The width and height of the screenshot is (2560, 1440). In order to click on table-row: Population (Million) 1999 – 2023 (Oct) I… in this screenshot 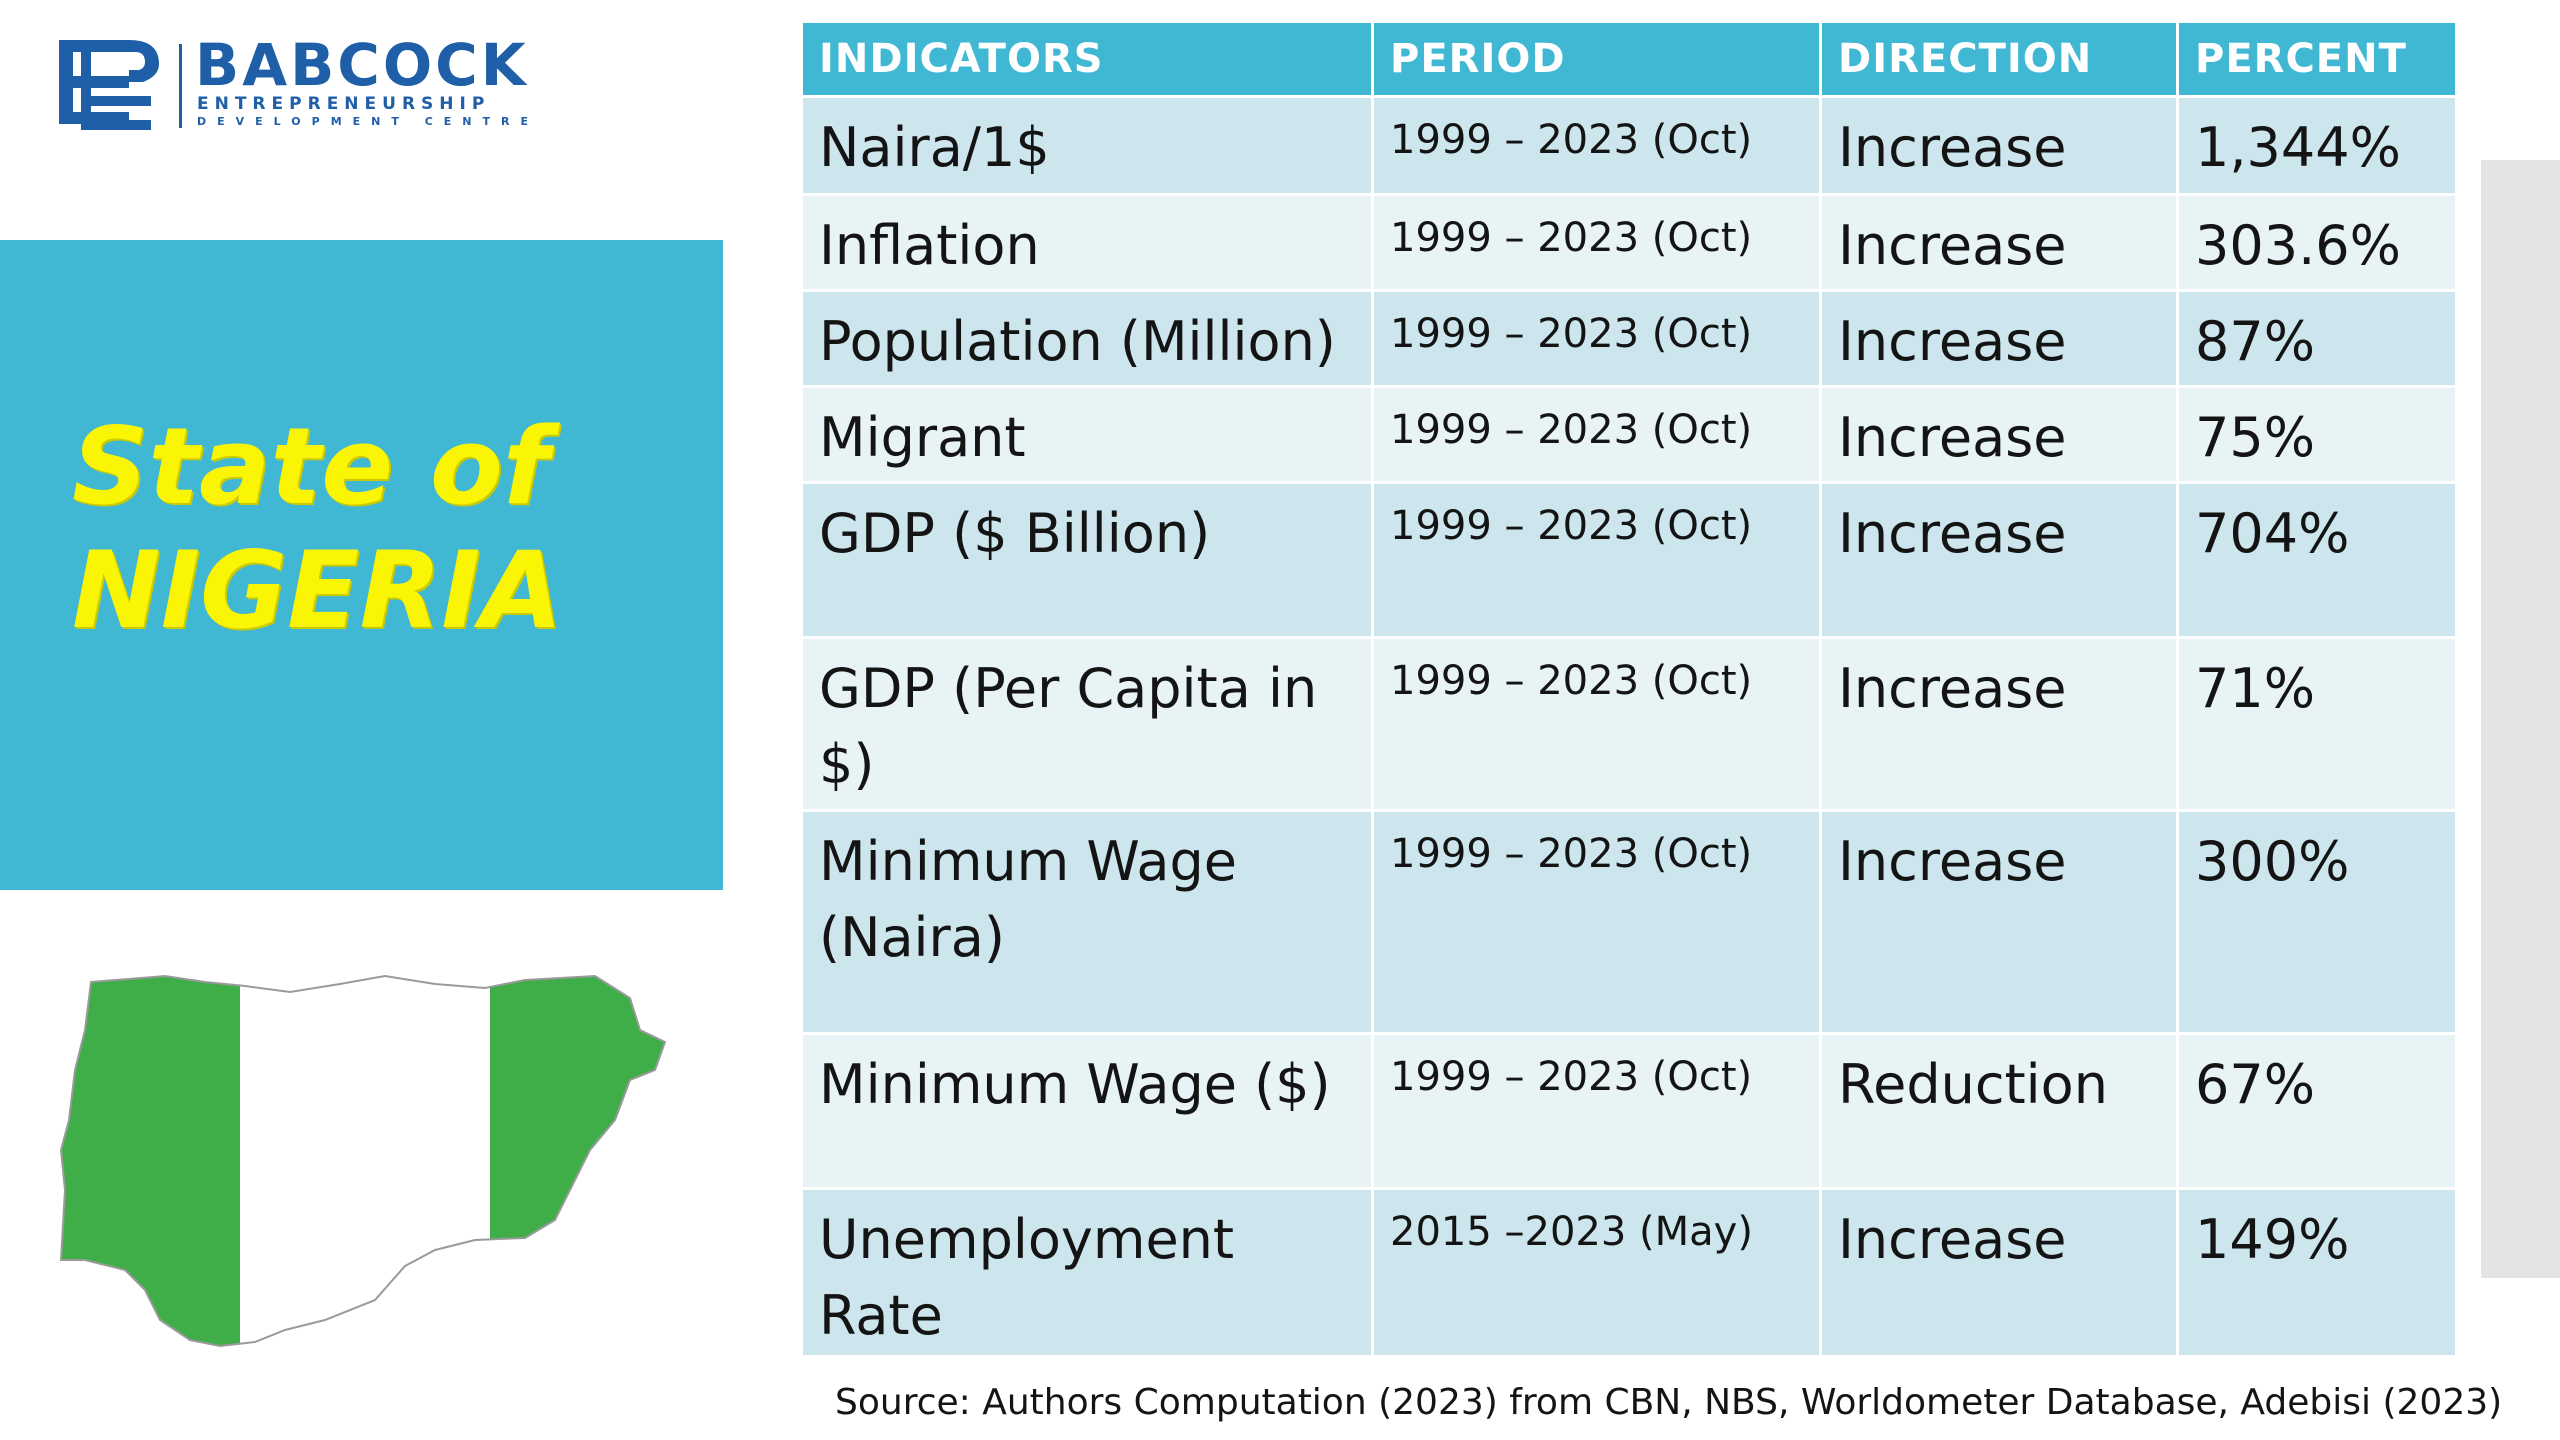, I will do `click(1629, 338)`.